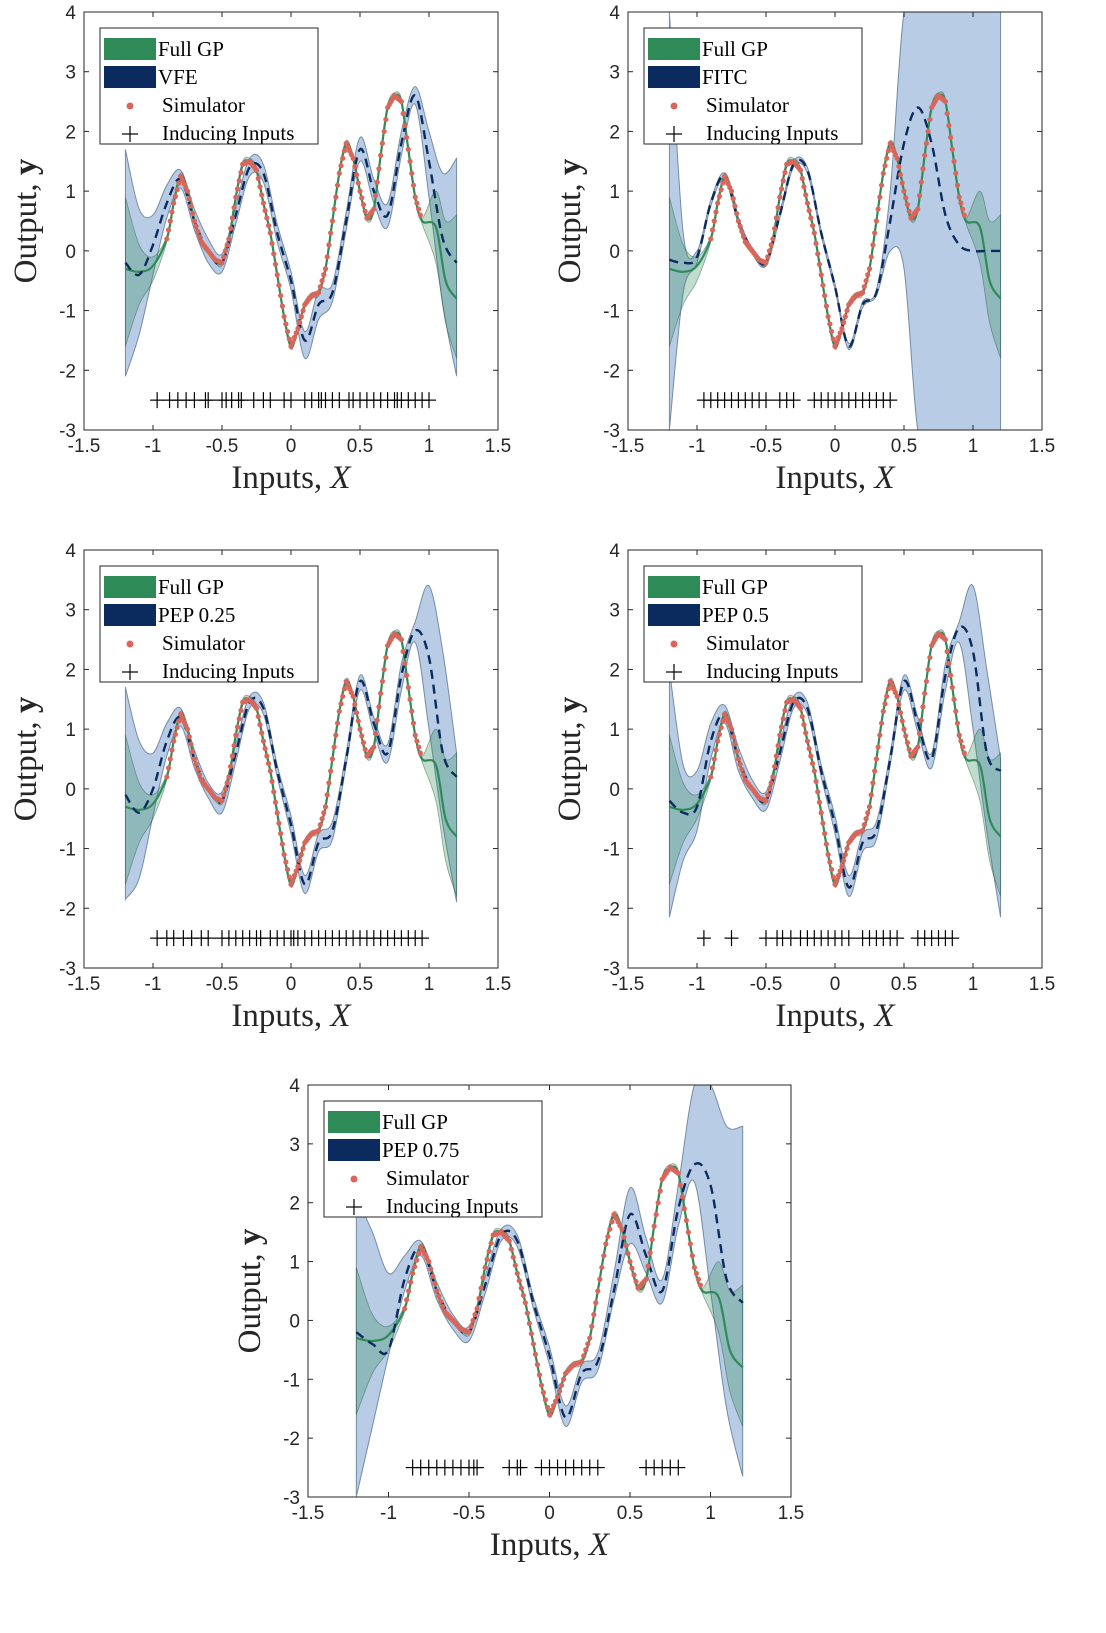 This screenshot has height=1633, width=1106. What do you see at coordinates (835, 227) in the screenshot?
I see `approx-mean-line` at bounding box center [835, 227].